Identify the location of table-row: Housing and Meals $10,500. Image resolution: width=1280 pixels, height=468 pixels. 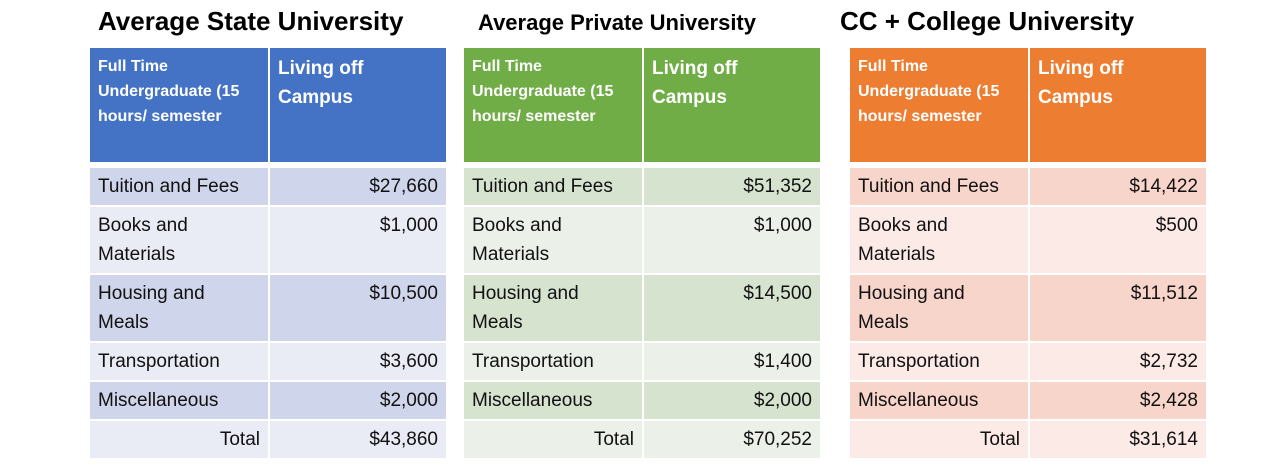
(268, 308).